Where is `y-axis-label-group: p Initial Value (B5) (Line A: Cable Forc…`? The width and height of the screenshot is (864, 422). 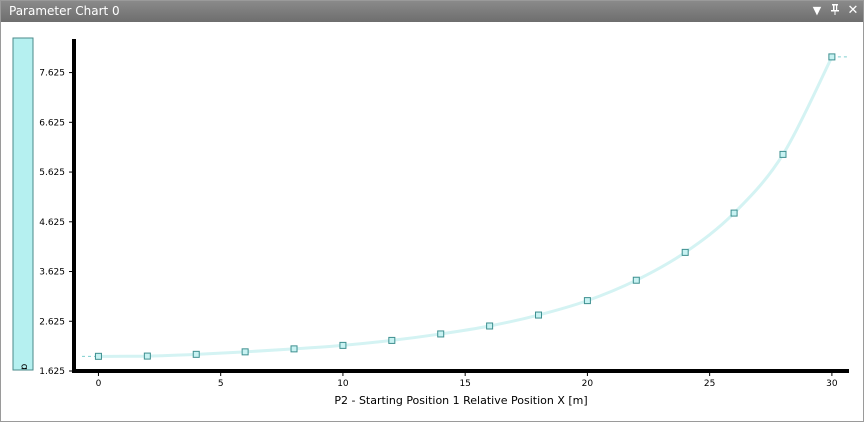
y-axis-label-group: p Initial Value (B5) (Line A: Cable Forc… is located at coordinates (23, 197).